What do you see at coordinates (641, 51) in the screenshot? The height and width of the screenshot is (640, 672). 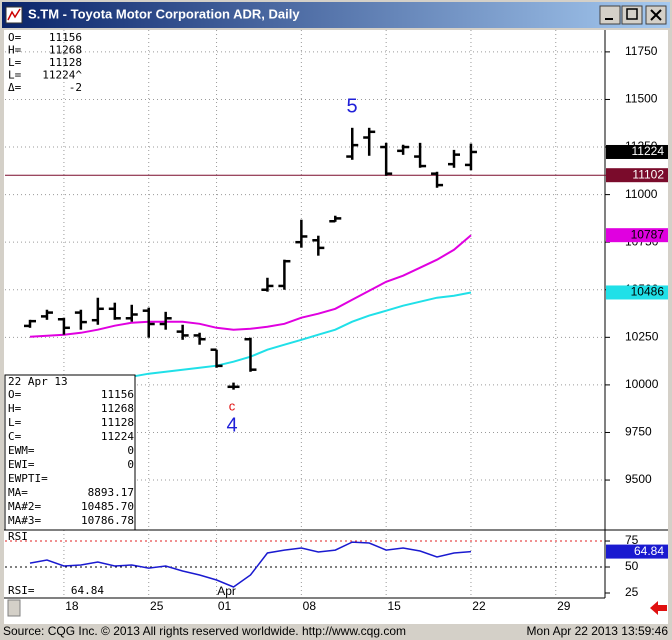 I see `y-tick-label: 11750` at bounding box center [641, 51].